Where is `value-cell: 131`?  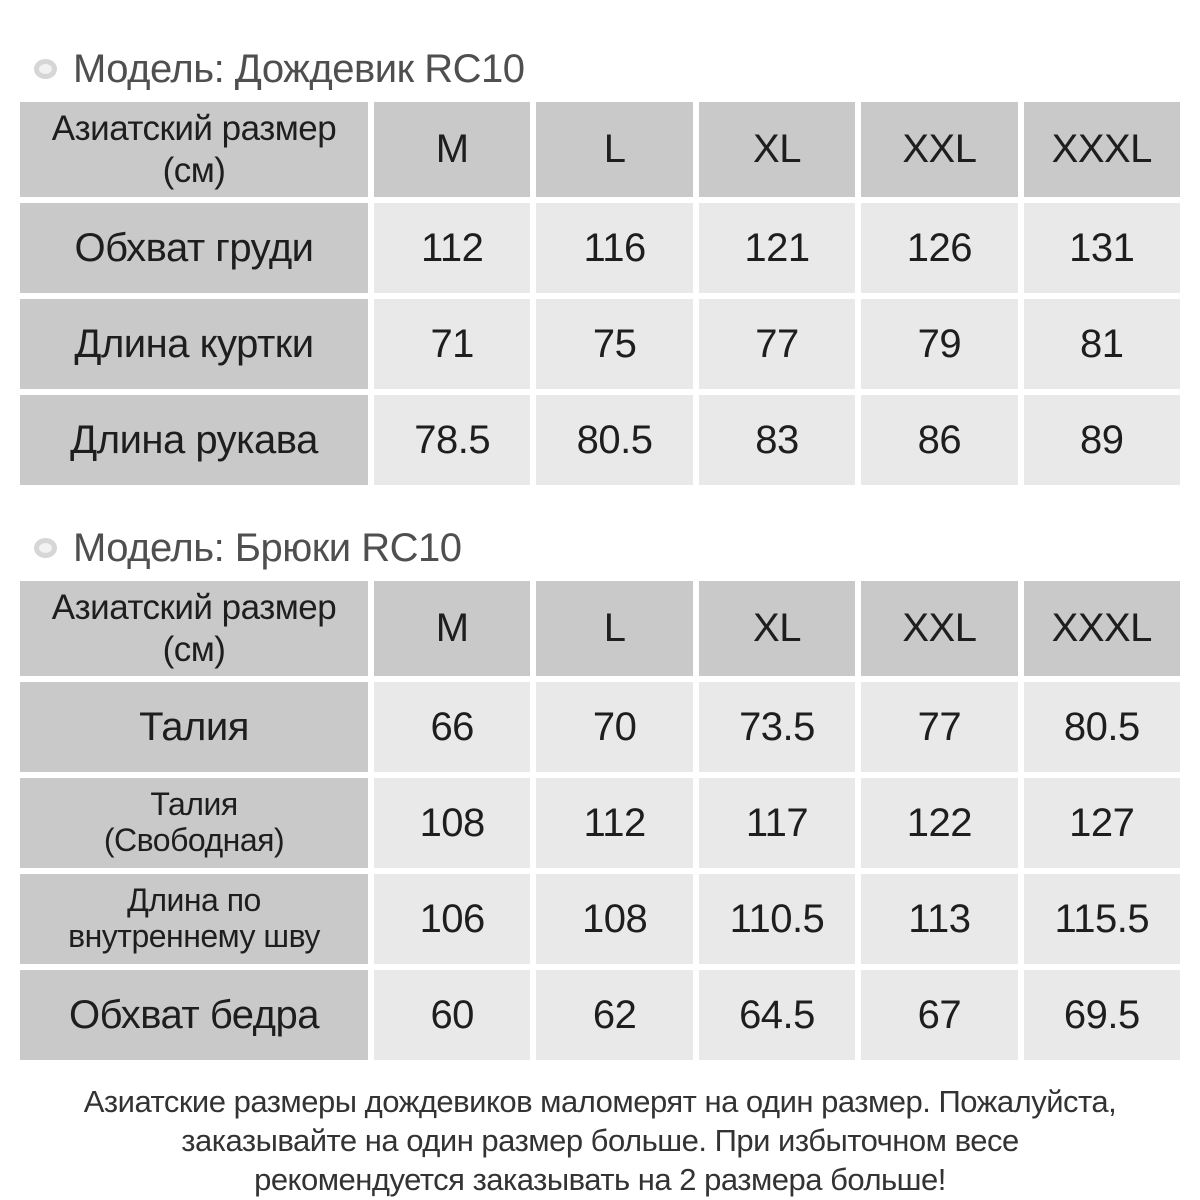 value-cell: 131 is located at coordinates (1101, 248).